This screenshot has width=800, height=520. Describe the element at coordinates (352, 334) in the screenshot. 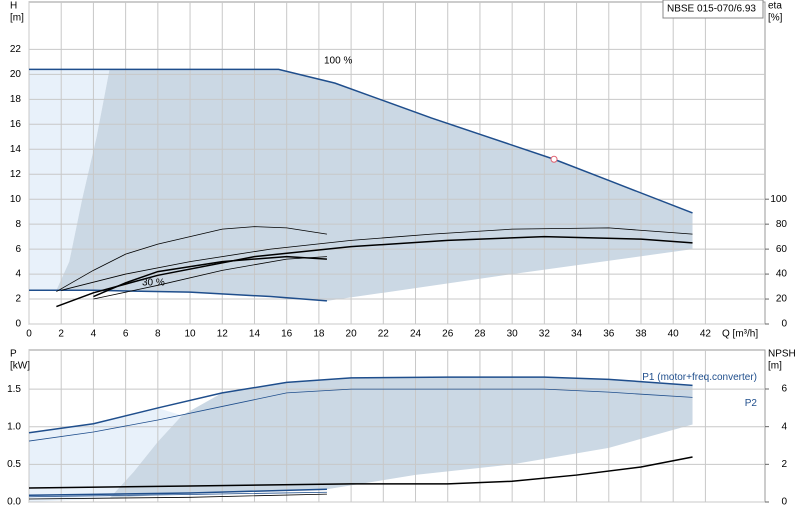

I see `x-tick-label: 20` at that location.